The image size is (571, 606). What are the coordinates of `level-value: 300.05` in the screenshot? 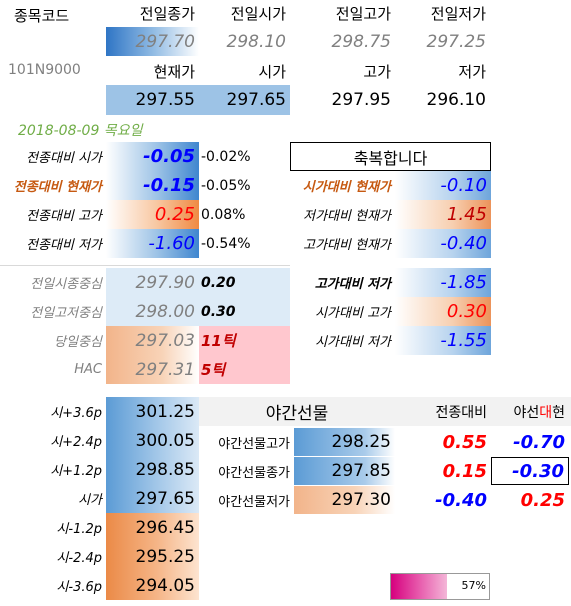 It's located at (152, 440).